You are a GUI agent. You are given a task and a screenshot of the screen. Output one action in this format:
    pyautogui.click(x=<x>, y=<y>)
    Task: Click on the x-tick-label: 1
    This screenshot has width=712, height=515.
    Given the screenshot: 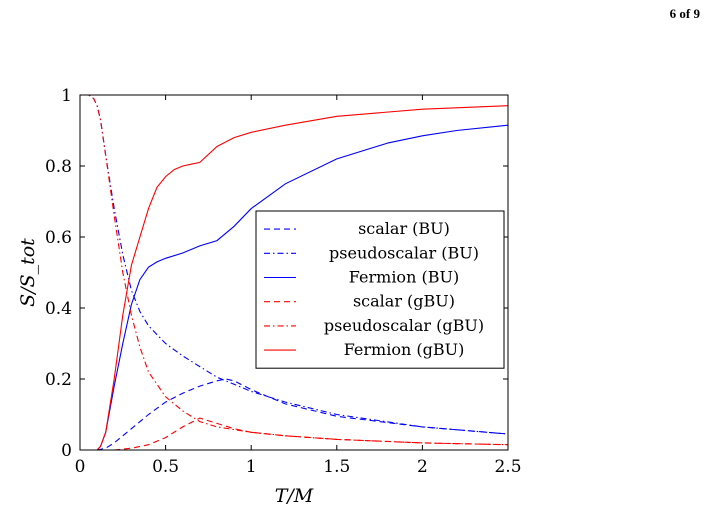 What is the action you would take?
    pyautogui.click(x=251, y=467)
    